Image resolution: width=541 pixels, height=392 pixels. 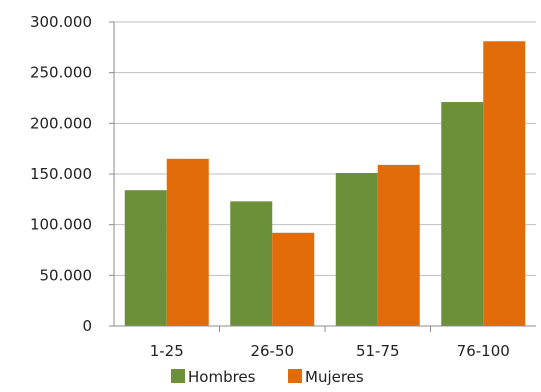 I want to click on y-tick-label: 200.000, so click(x=61, y=123).